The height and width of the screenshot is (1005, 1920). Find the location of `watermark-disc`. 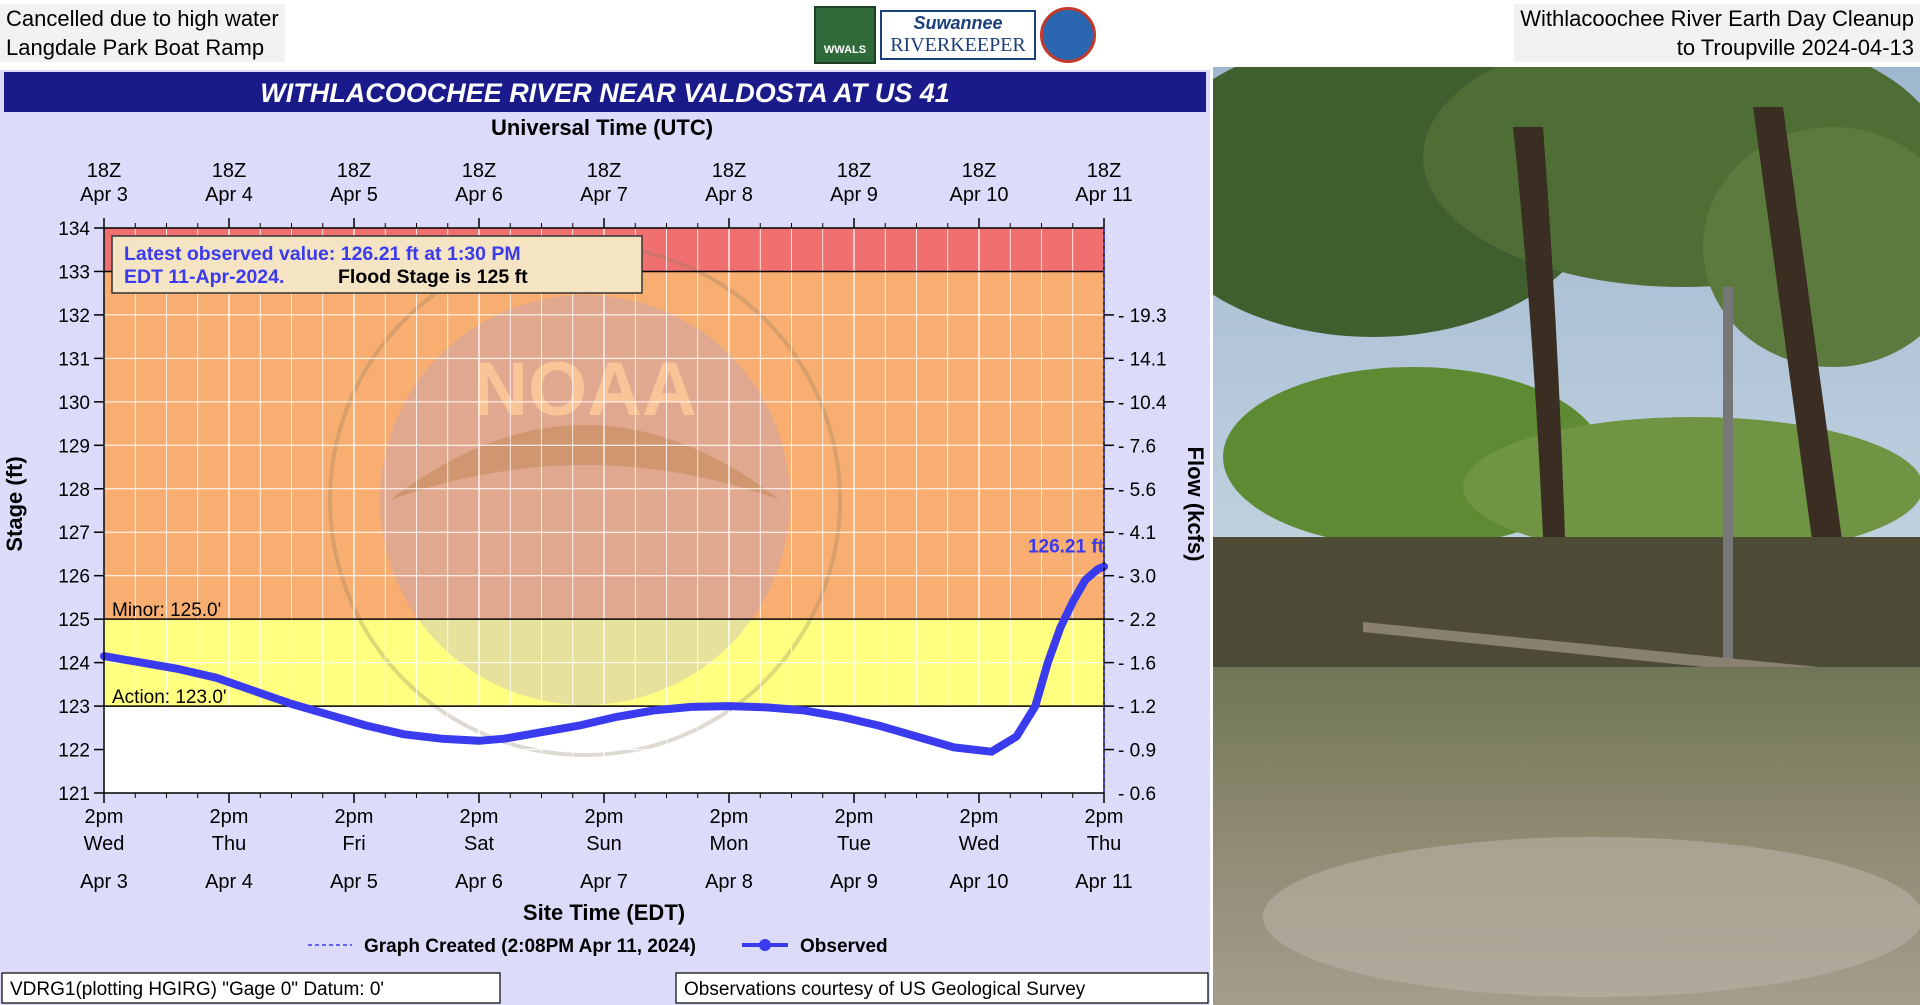

watermark-disc is located at coordinates (585, 500).